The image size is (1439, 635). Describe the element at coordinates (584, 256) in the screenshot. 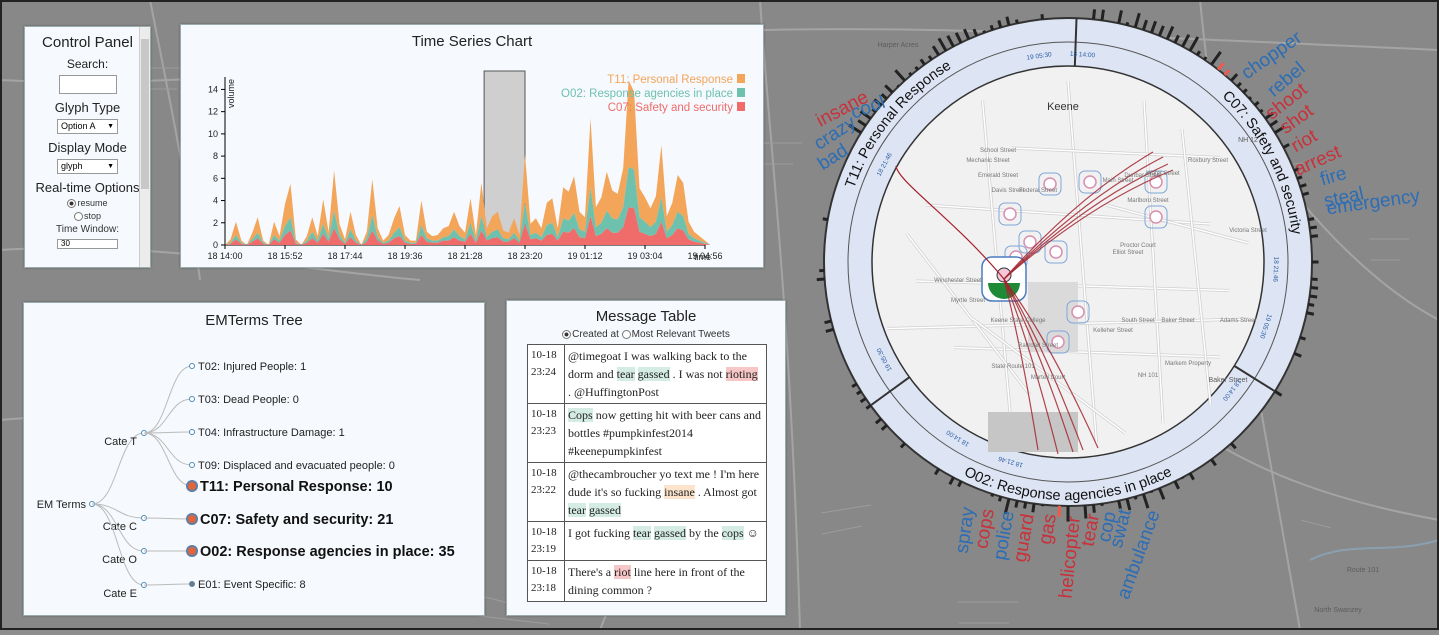

I see `x-tick-label: 19 01:12` at that location.